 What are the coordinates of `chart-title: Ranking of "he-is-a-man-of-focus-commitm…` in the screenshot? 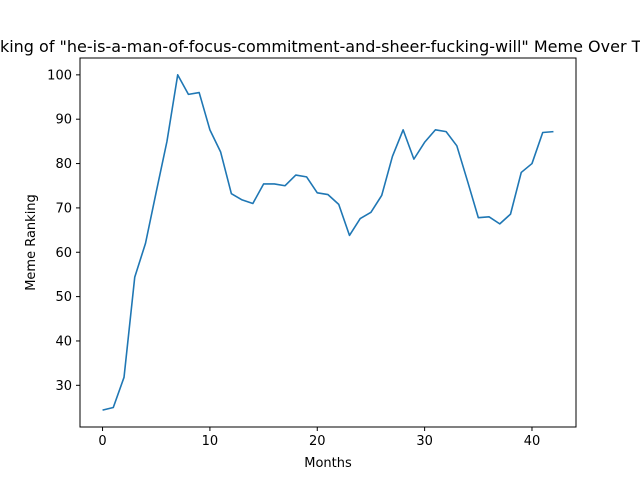 It's located at (320, 46).